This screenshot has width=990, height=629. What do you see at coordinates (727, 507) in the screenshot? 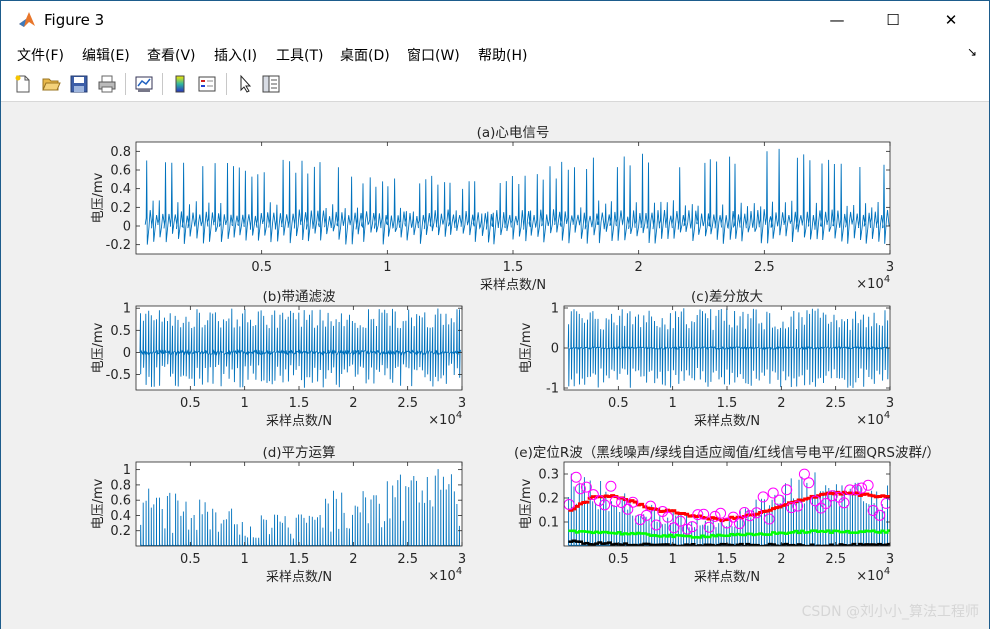
I see `detection-overlay` at bounding box center [727, 507].